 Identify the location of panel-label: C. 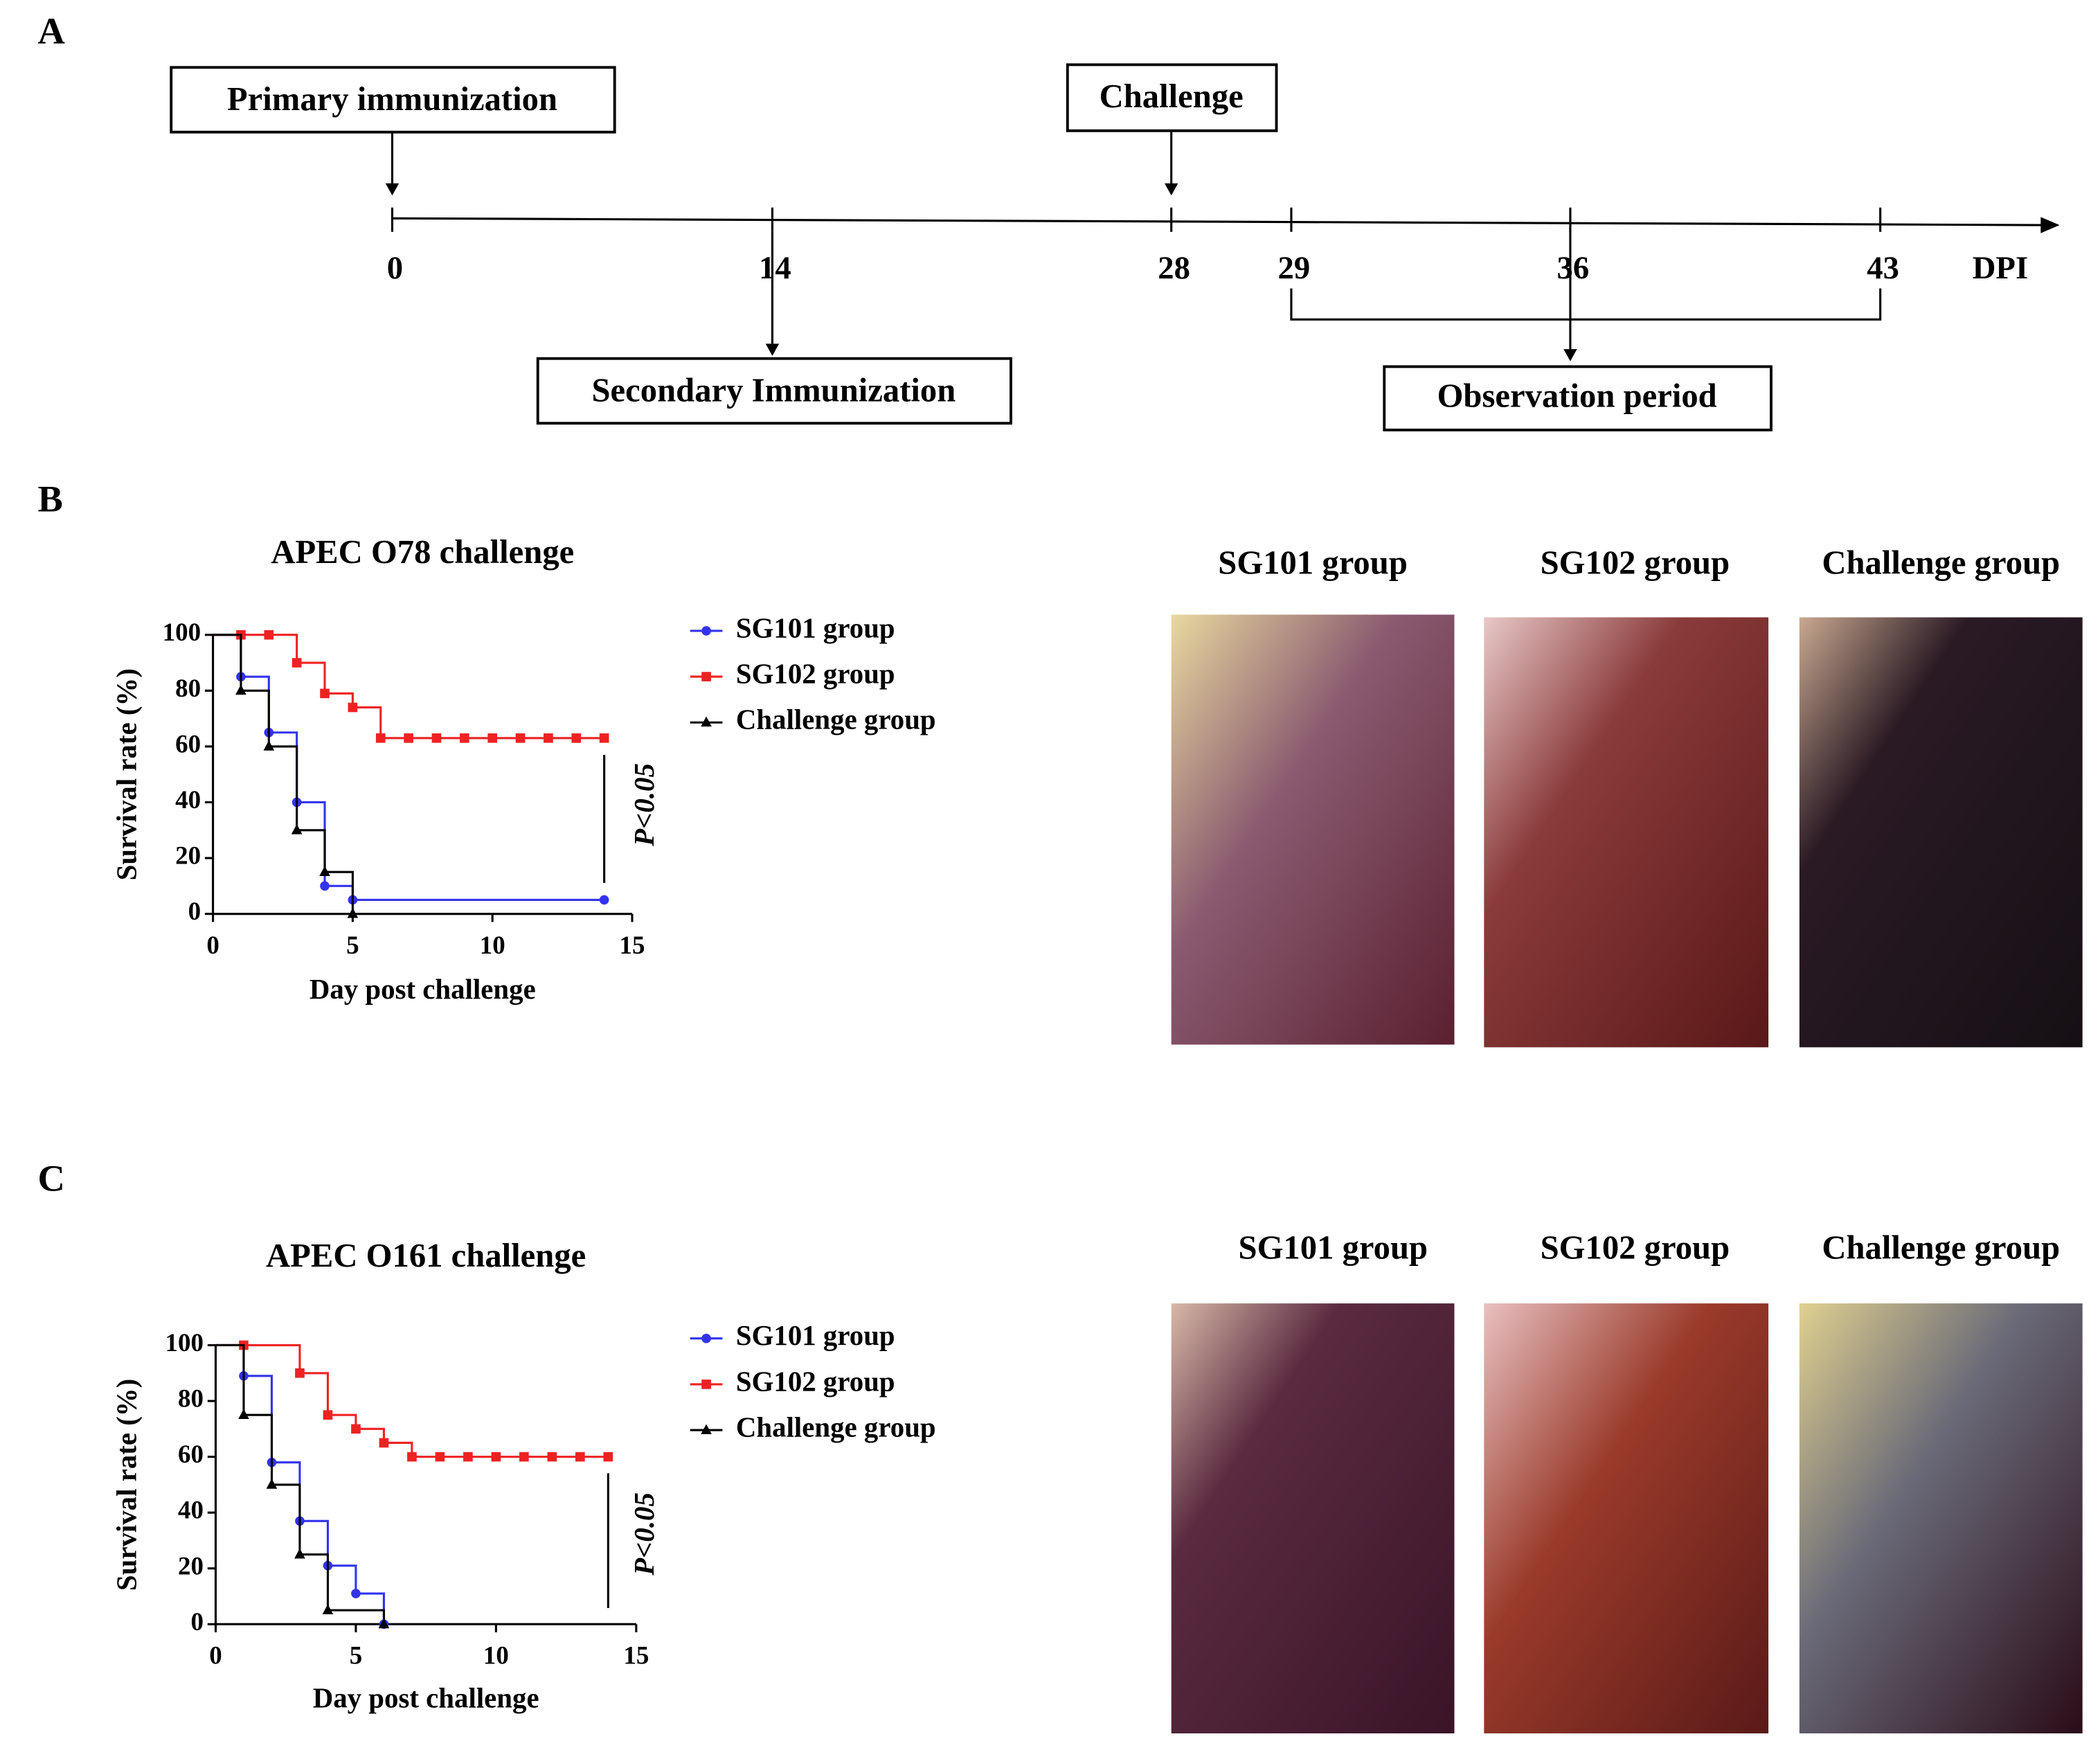
(51, 1178).